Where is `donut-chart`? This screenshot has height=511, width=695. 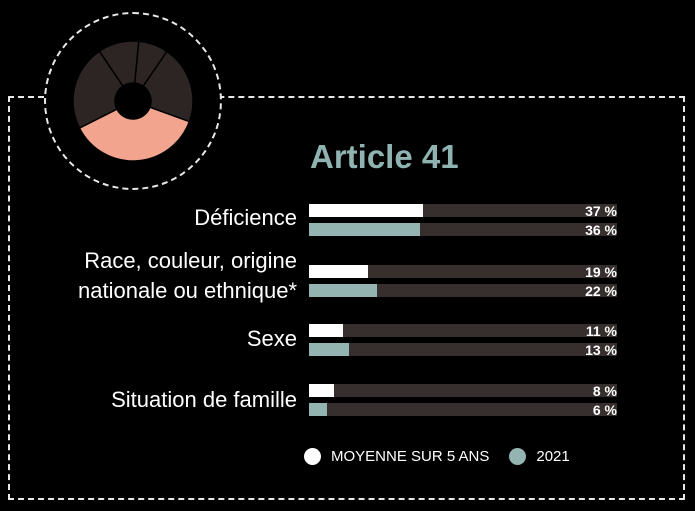 donut-chart is located at coordinates (133, 101).